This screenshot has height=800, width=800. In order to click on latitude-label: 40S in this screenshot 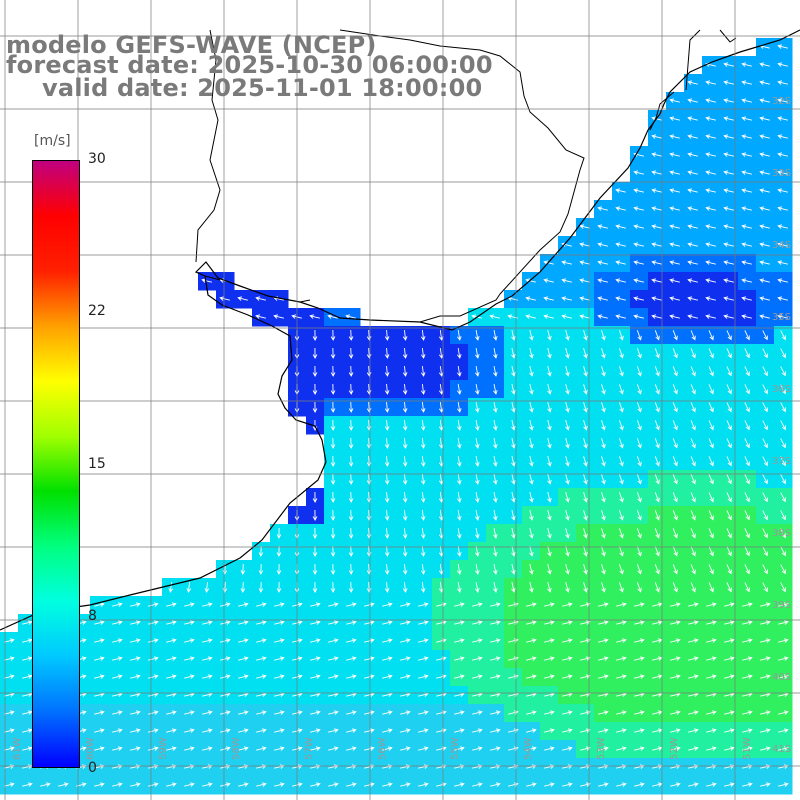, I will do `click(781, 677)`.